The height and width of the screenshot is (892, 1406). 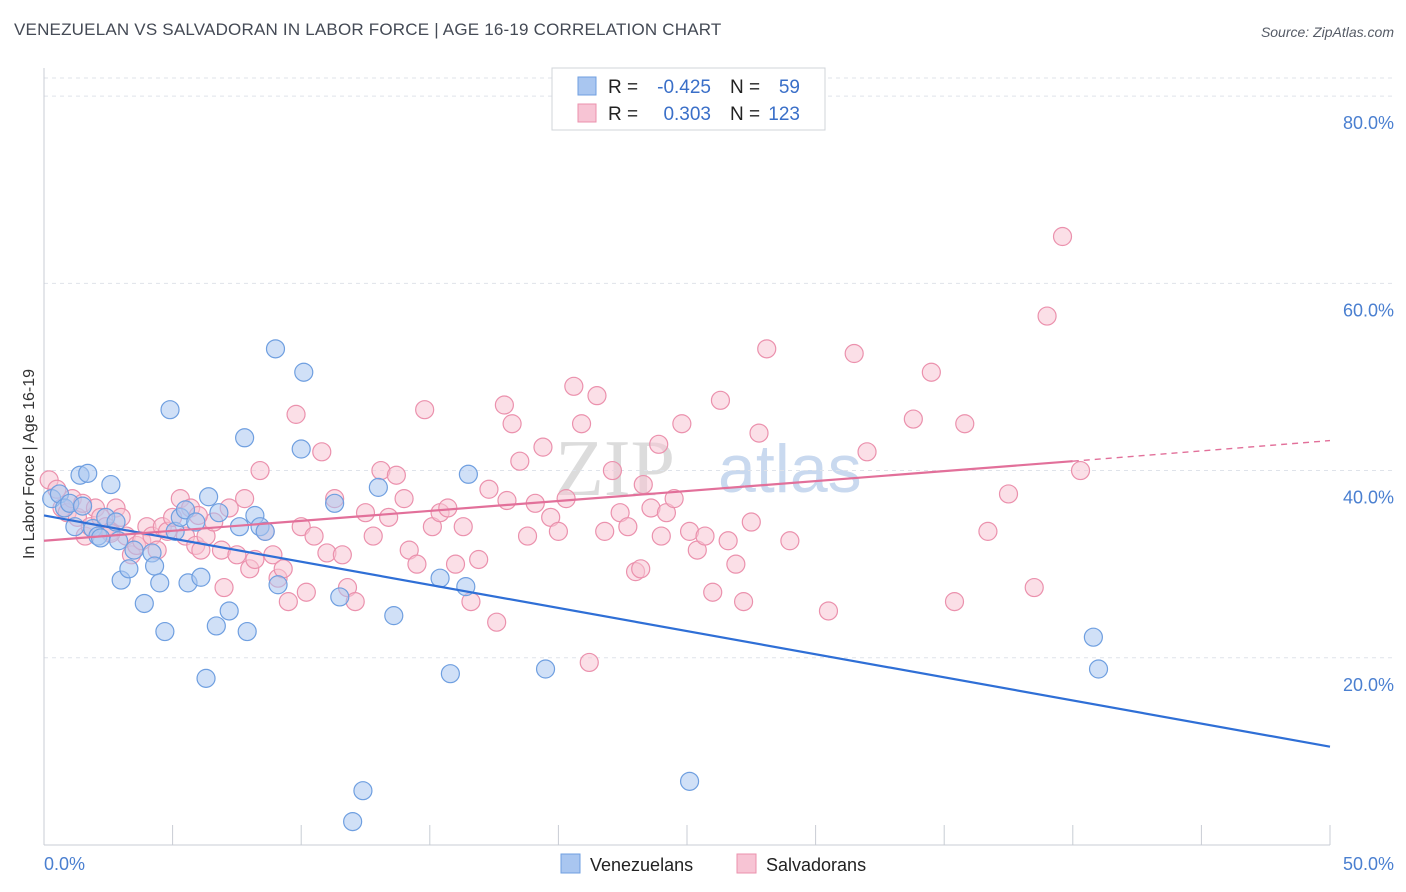 I want to click on legend-n-value-venezuelans: 59, so click(x=789, y=87).